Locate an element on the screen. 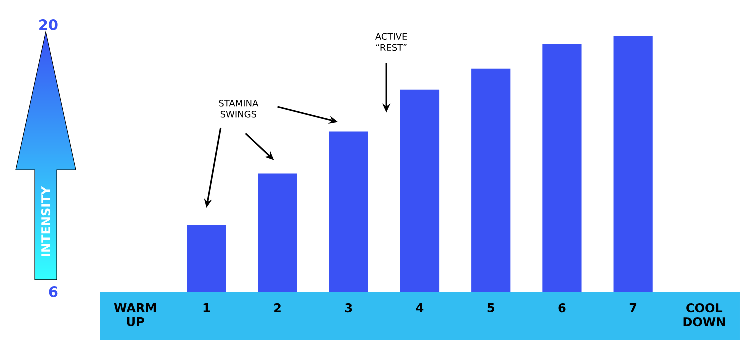 This screenshot has width=750, height=350. x-tick-label: 5 is located at coordinates (491, 308).